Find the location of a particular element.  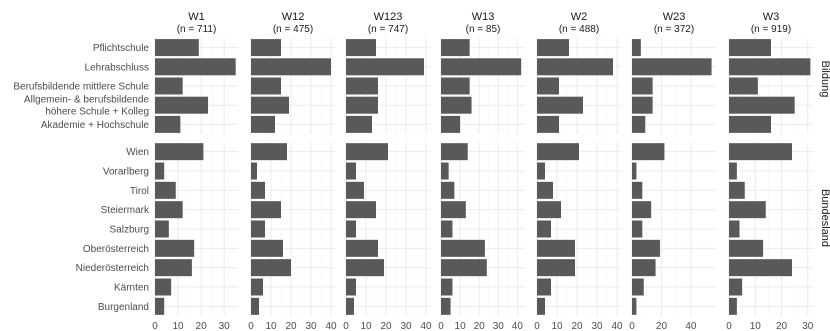

bar-w1-lehrabschluss is located at coordinates (195, 67).